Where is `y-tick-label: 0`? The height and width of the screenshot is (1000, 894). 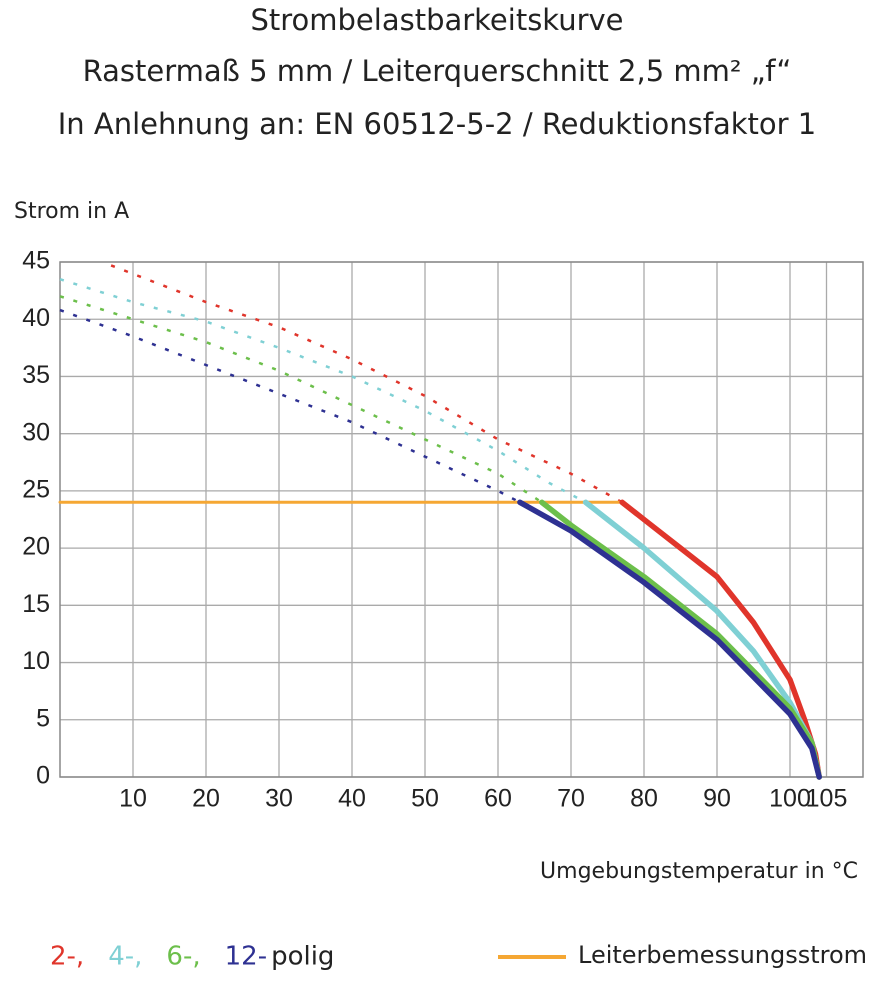 y-tick-label: 0 is located at coordinates (43, 776).